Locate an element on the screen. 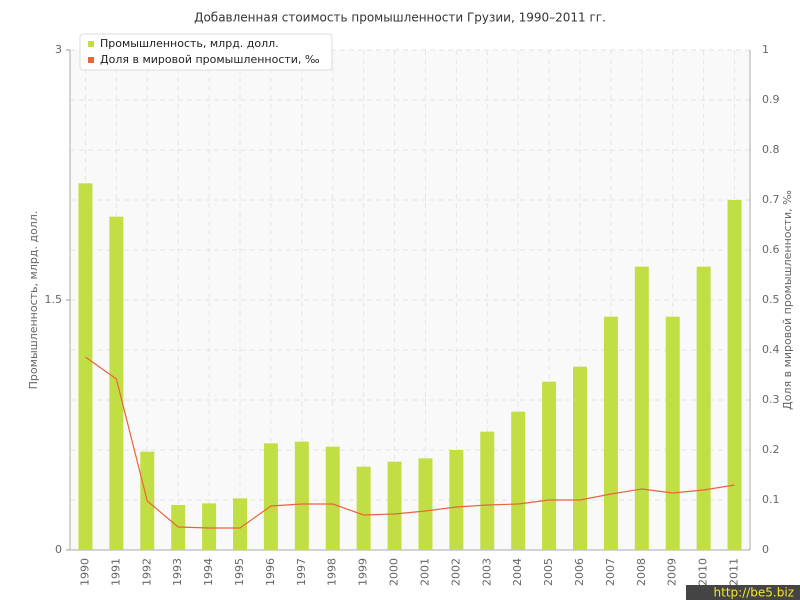 Image resolution: width=800 pixels, height=600 pixels. x-tick-label: 2009 is located at coordinates (672, 572).